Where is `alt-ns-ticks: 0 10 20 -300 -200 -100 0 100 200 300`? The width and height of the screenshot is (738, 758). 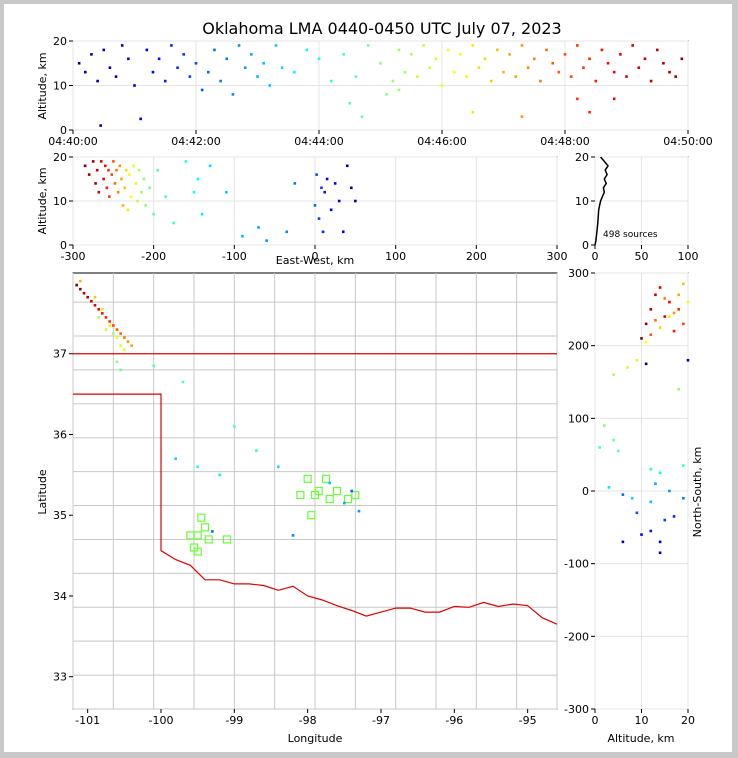
alt-ns-ticks: 0 10 20 -300 -200 -100 0 100 200 300 is located at coordinates (629, 497).